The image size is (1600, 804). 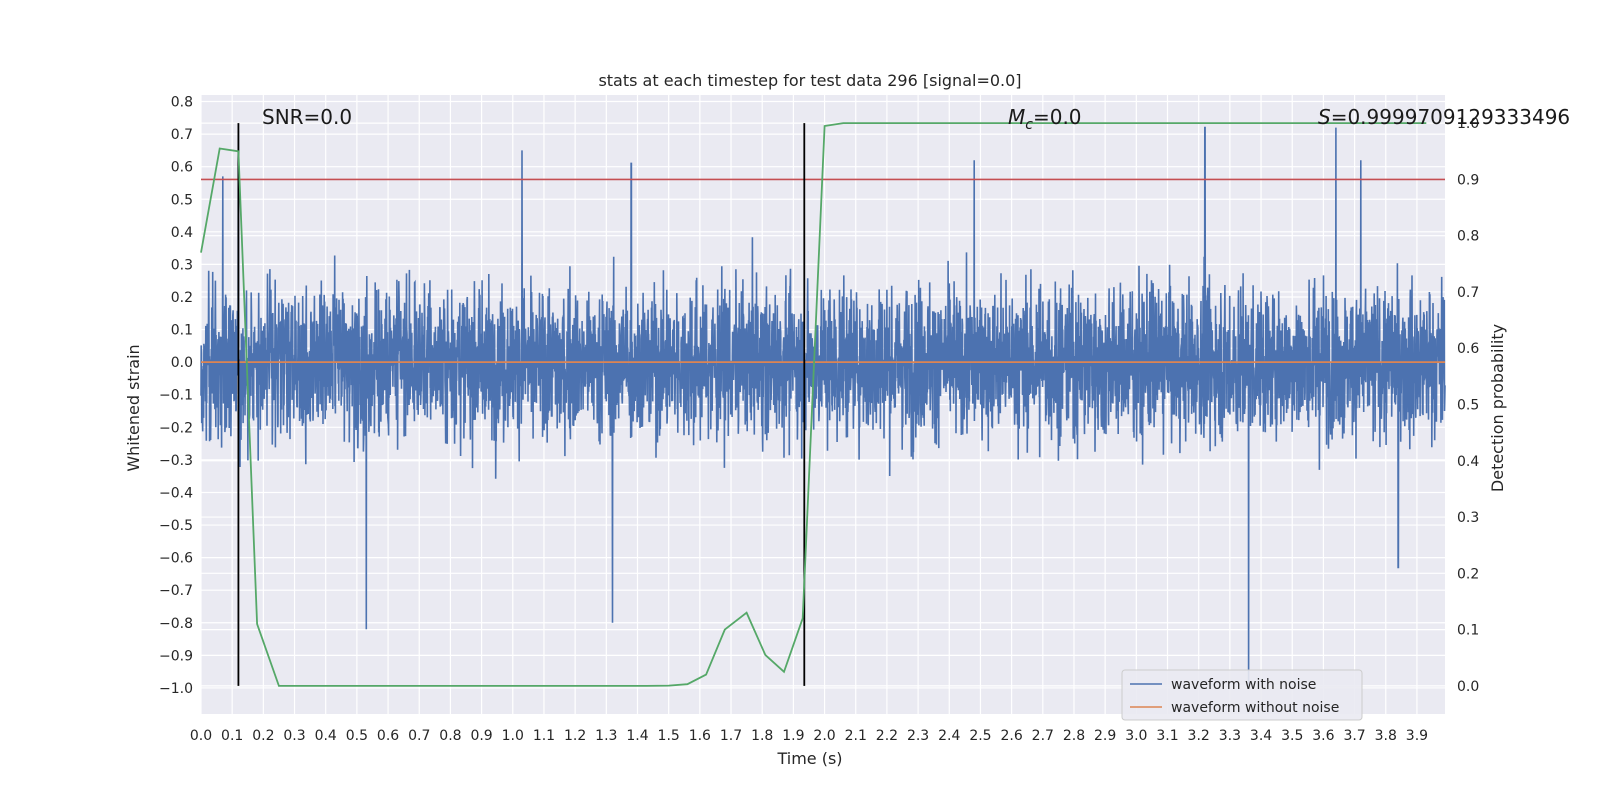 What do you see at coordinates (1468, 237) in the screenshot?
I see `y2-tick-label: 0.8` at bounding box center [1468, 237].